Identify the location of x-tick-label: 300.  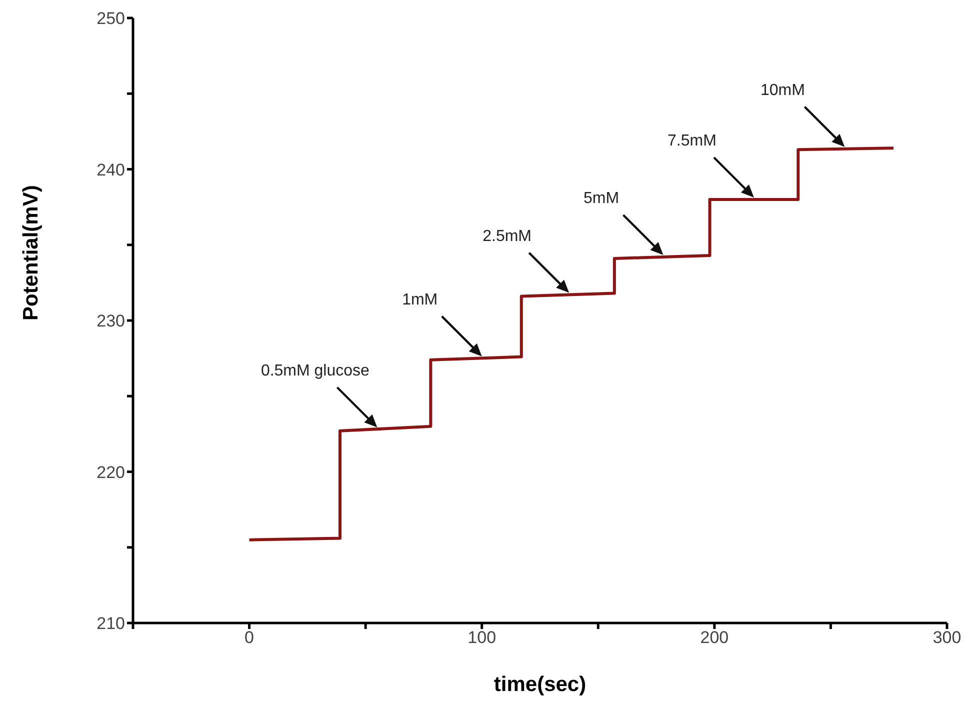
(947, 638).